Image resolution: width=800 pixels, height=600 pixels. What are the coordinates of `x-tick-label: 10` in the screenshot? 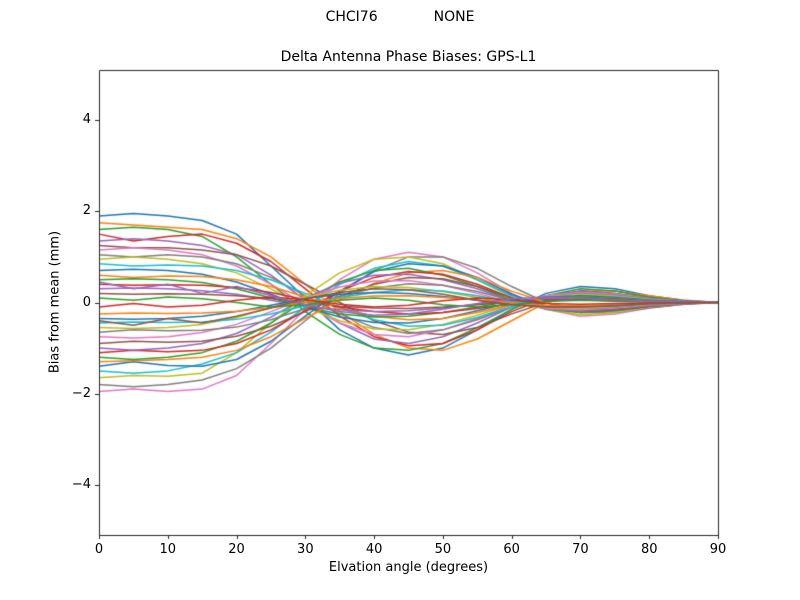 It's located at (168, 549).